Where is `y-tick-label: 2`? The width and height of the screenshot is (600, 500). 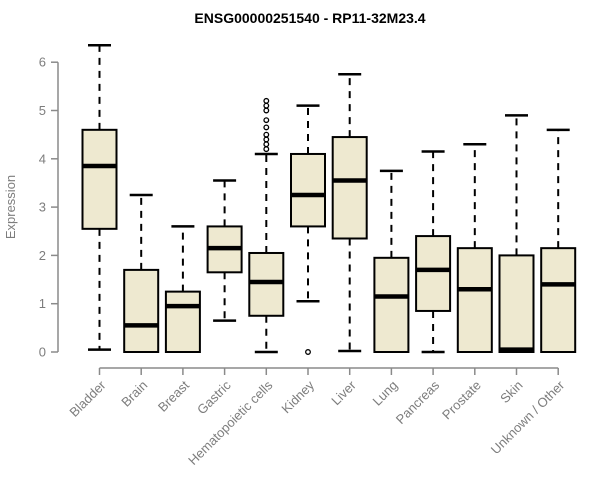 y-tick-label: 2 is located at coordinates (42, 255).